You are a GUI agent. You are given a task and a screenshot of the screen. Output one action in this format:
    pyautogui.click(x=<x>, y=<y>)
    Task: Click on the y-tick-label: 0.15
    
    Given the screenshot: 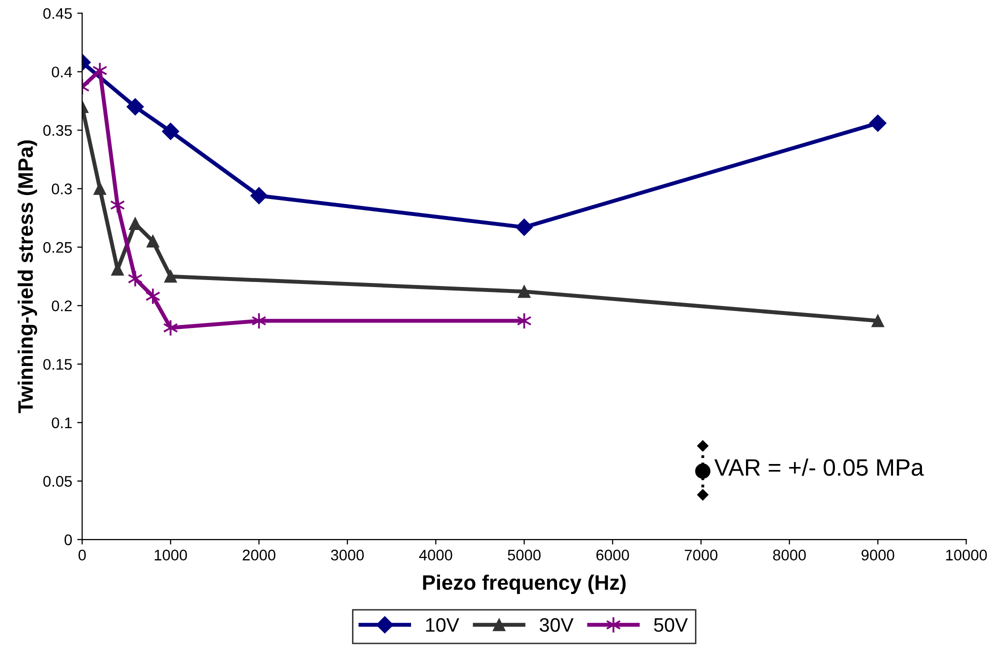 What is the action you would take?
    pyautogui.click(x=57, y=364)
    